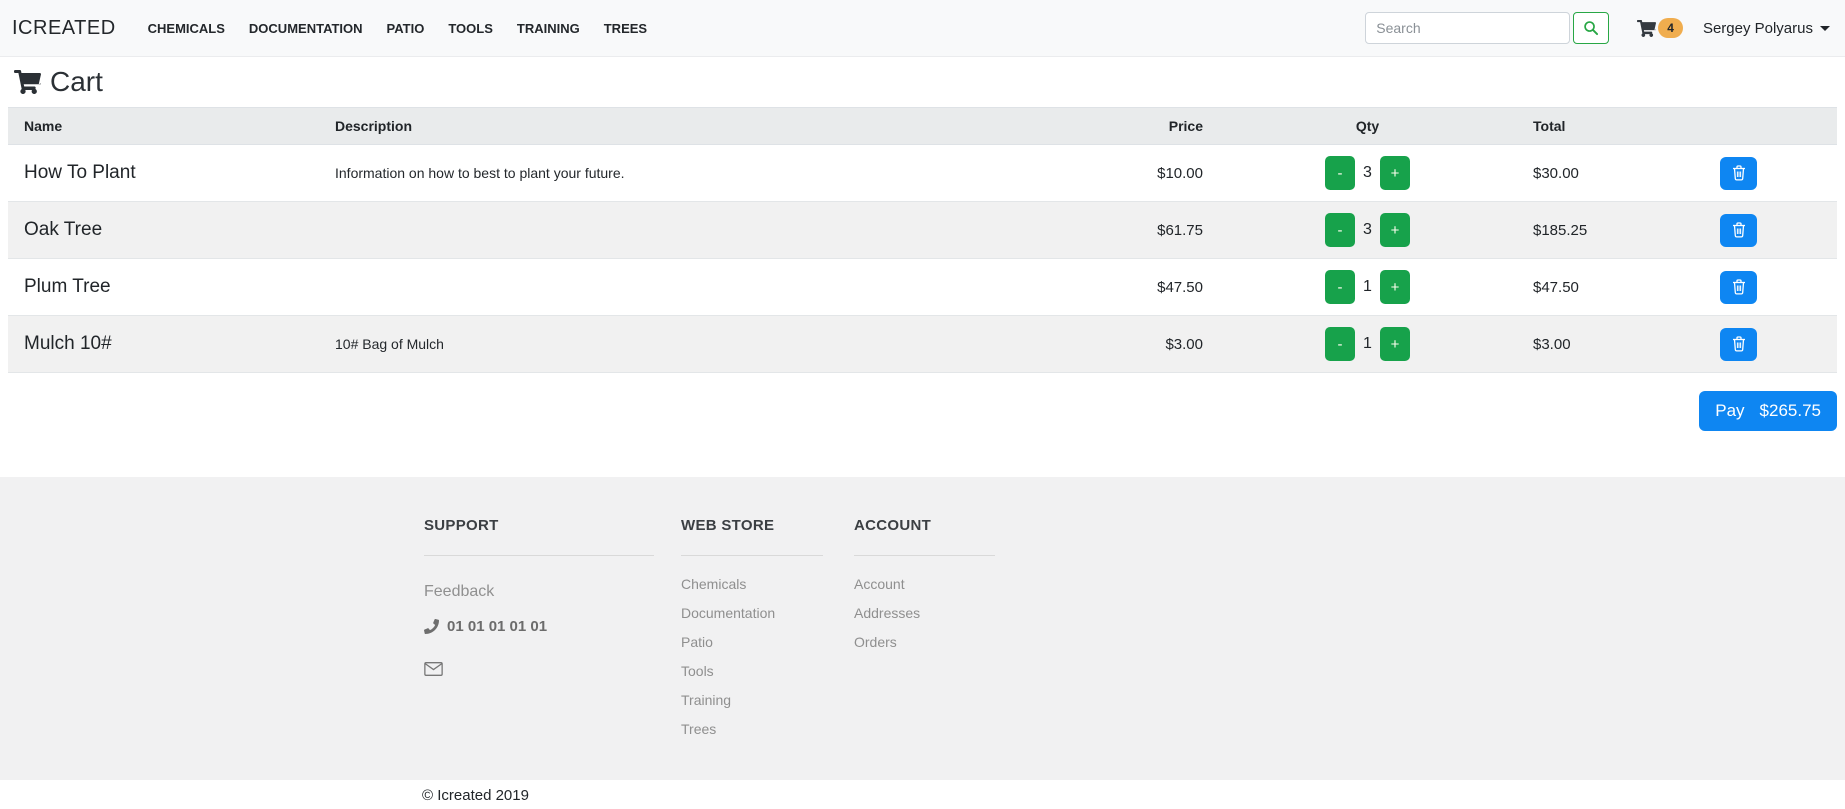 The image size is (1845, 809). What do you see at coordinates (1150, 344) in the screenshot?
I see `item-price: $3.00` at bounding box center [1150, 344].